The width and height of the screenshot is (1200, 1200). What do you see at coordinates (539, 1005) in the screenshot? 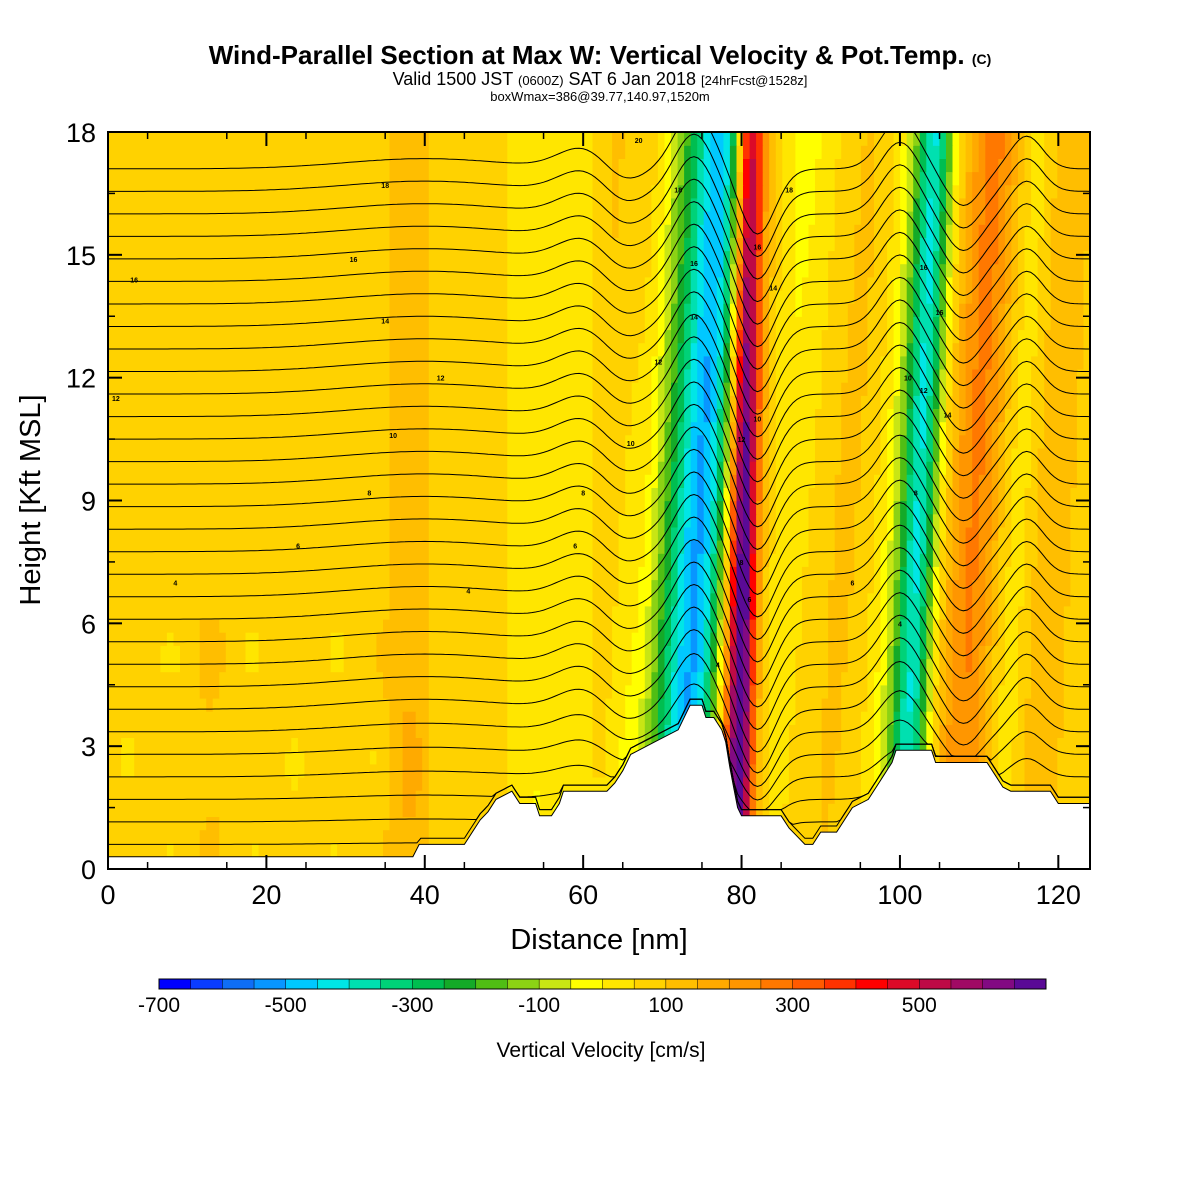
I see `colorbar-tick-label: -100` at bounding box center [539, 1005].